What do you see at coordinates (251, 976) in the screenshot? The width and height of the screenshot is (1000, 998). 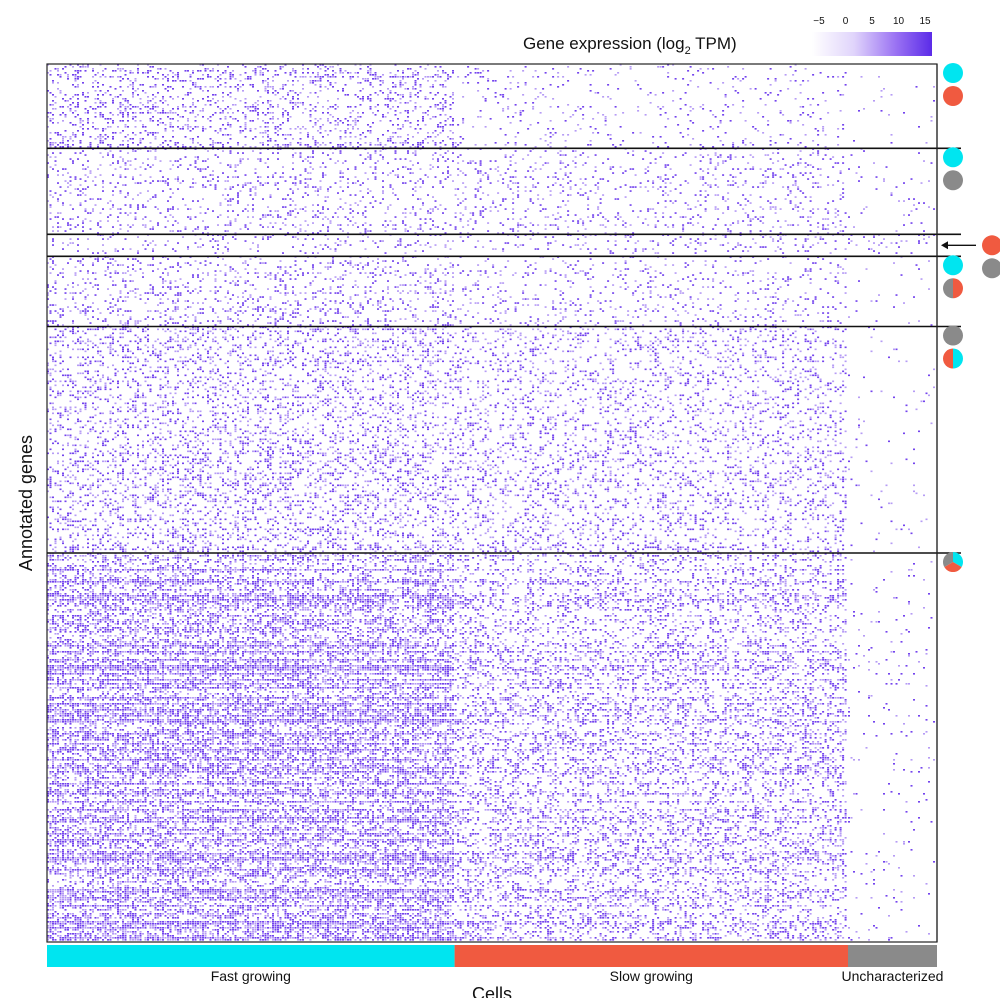 I see `cell-group-label: Fast growing` at bounding box center [251, 976].